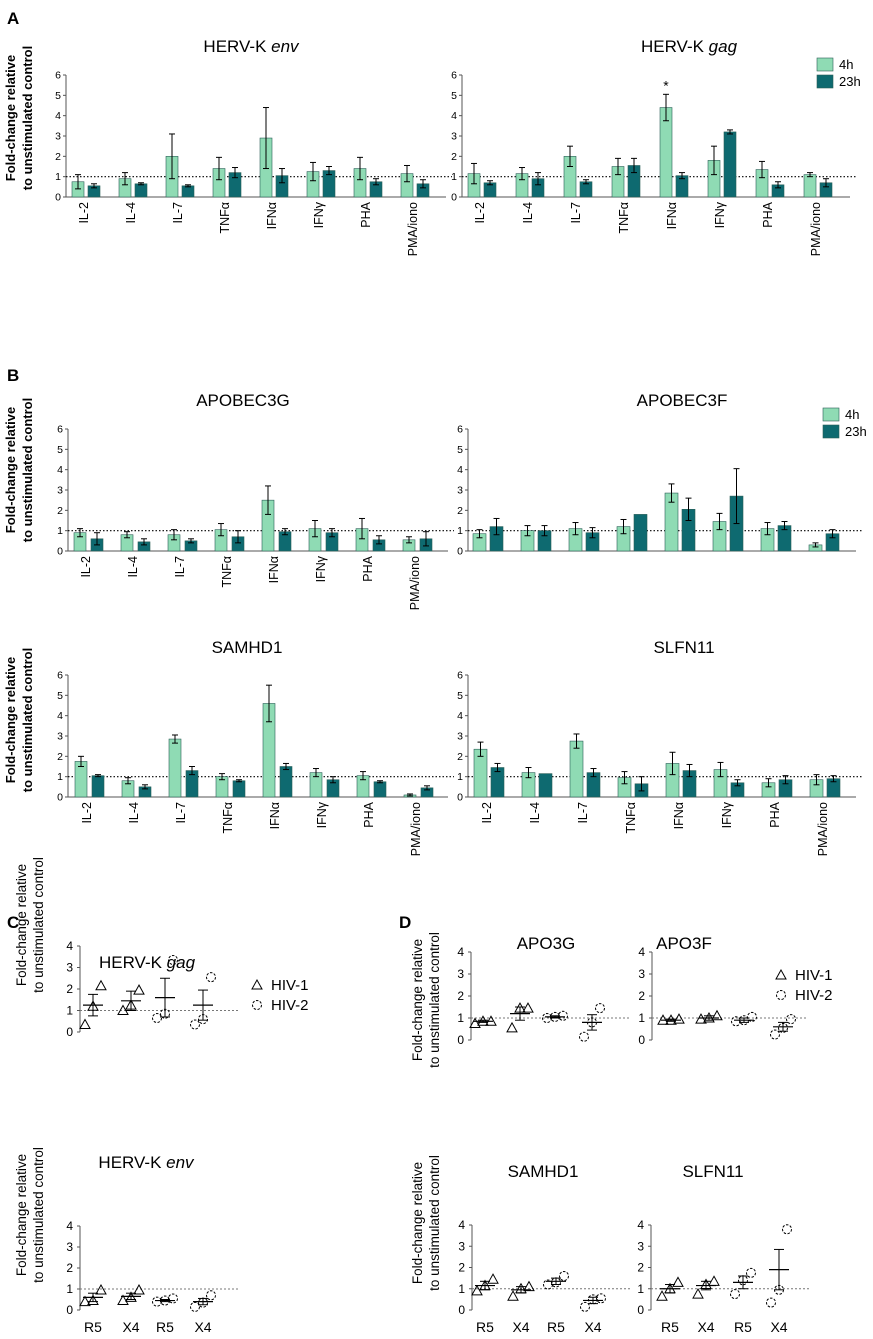 Image resolution: width=873 pixels, height=1339 pixels. Describe the element at coordinates (175, 768) in the screenshot. I see `bar-4h` at that location.